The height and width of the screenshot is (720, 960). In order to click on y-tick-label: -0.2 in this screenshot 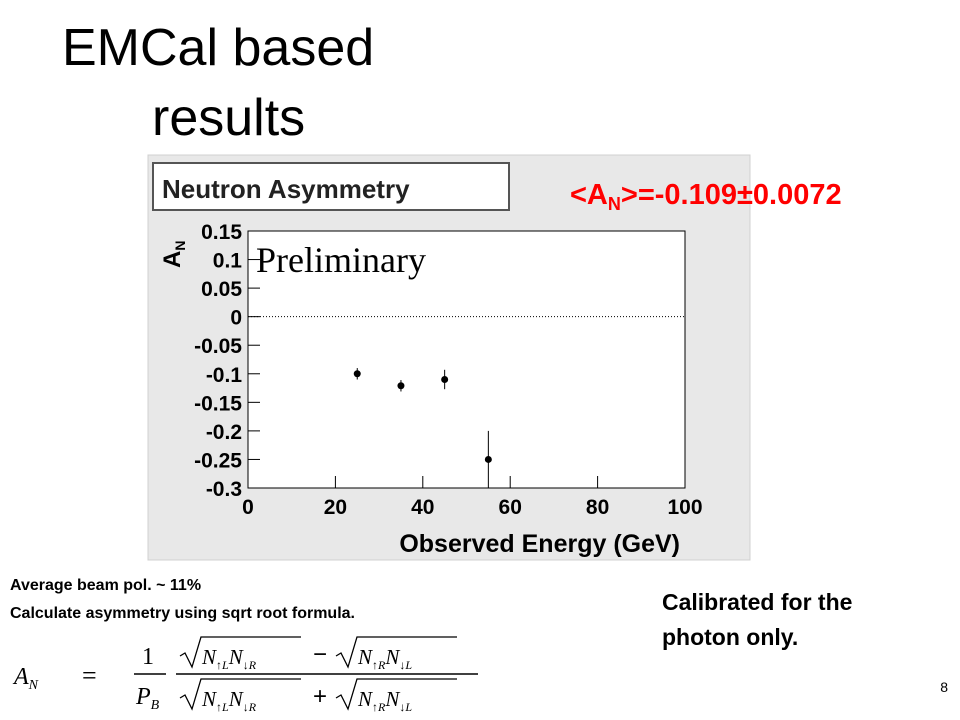, I will do `click(224, 432)`.